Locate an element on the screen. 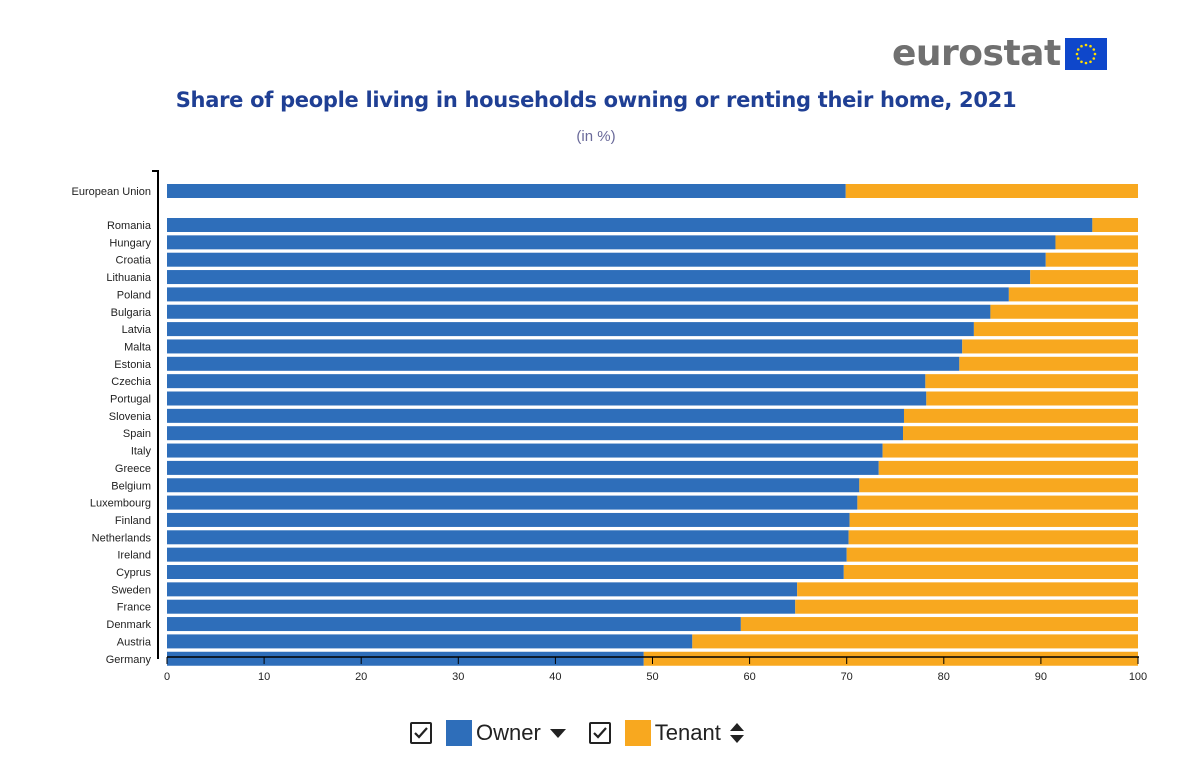 Image resolution: width=1200 pixels, height=760 pixels. y-tick-label: Romania is located at coordinates (129, 226).